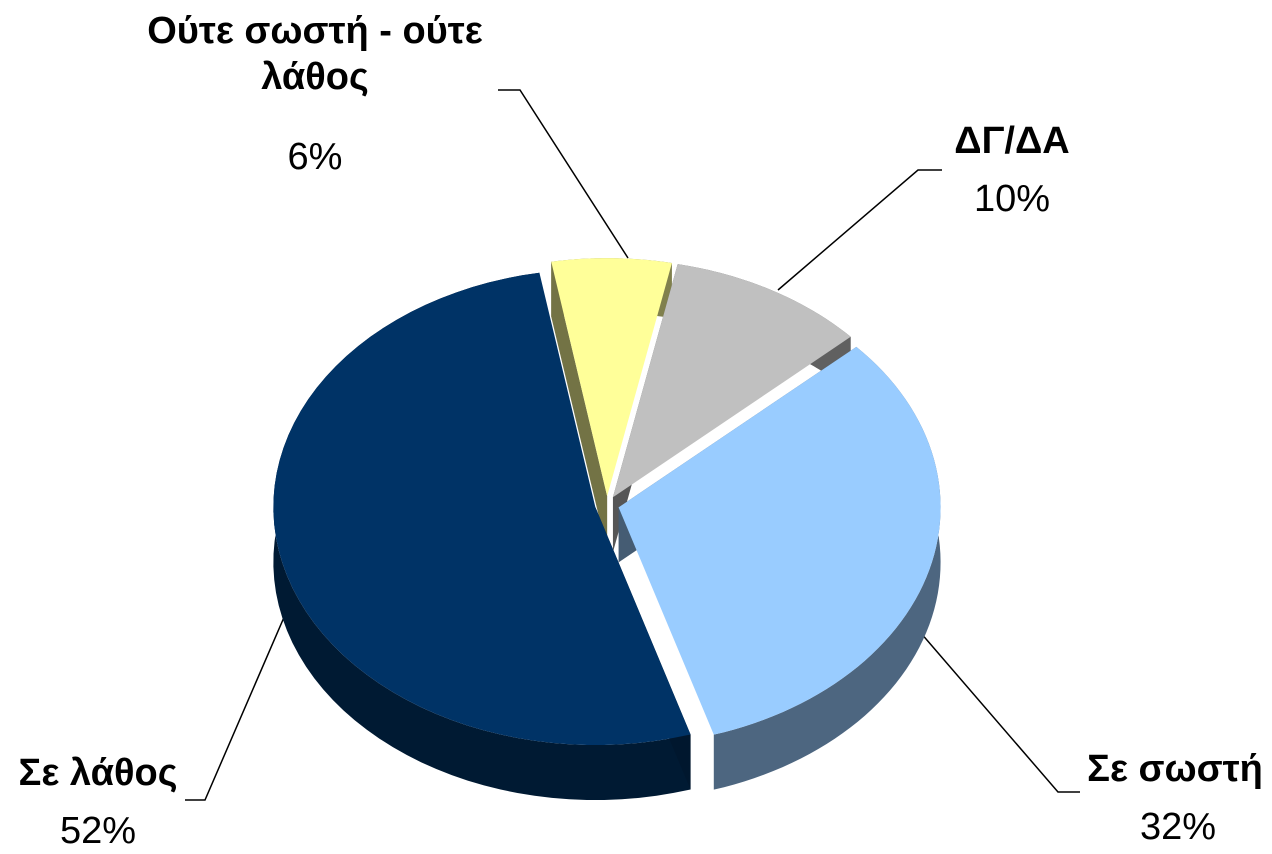 The width and height of the screenshot is (1272, 854). I want to click on slice-label: Σε λάθος, so click(98, 773).